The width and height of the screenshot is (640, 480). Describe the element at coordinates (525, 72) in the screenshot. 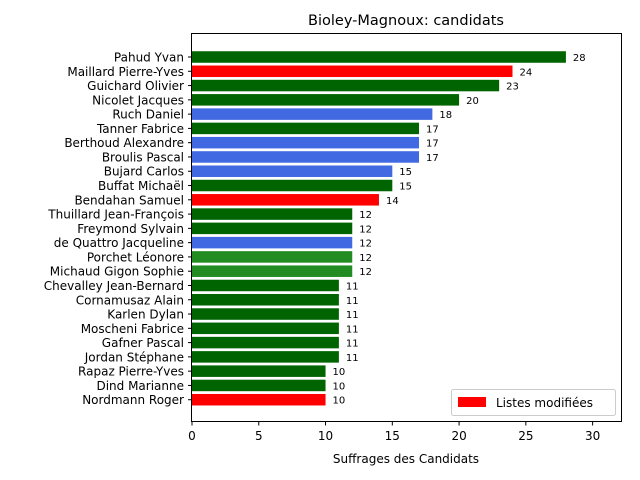

I see `value-label: 24` at that location.